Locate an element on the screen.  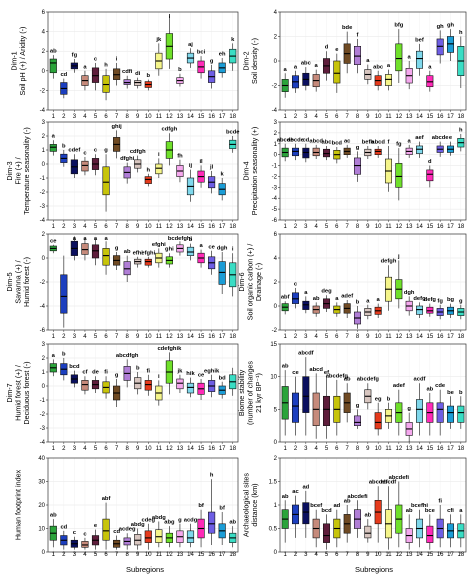
significance-letters: cdeg is located at coordinates (149, 520).